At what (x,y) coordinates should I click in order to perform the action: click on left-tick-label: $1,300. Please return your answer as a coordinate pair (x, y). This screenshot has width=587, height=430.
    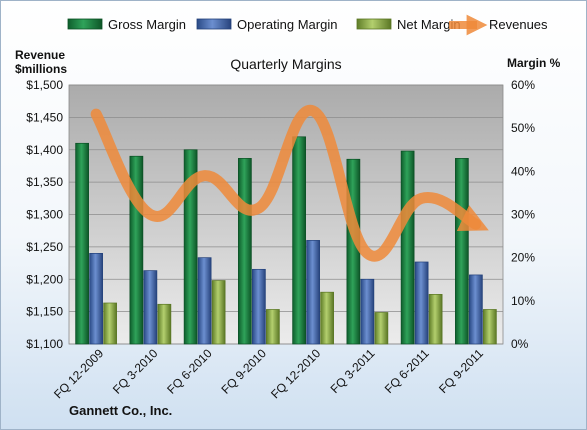
    Looking at the image, I should click on (44, 215).